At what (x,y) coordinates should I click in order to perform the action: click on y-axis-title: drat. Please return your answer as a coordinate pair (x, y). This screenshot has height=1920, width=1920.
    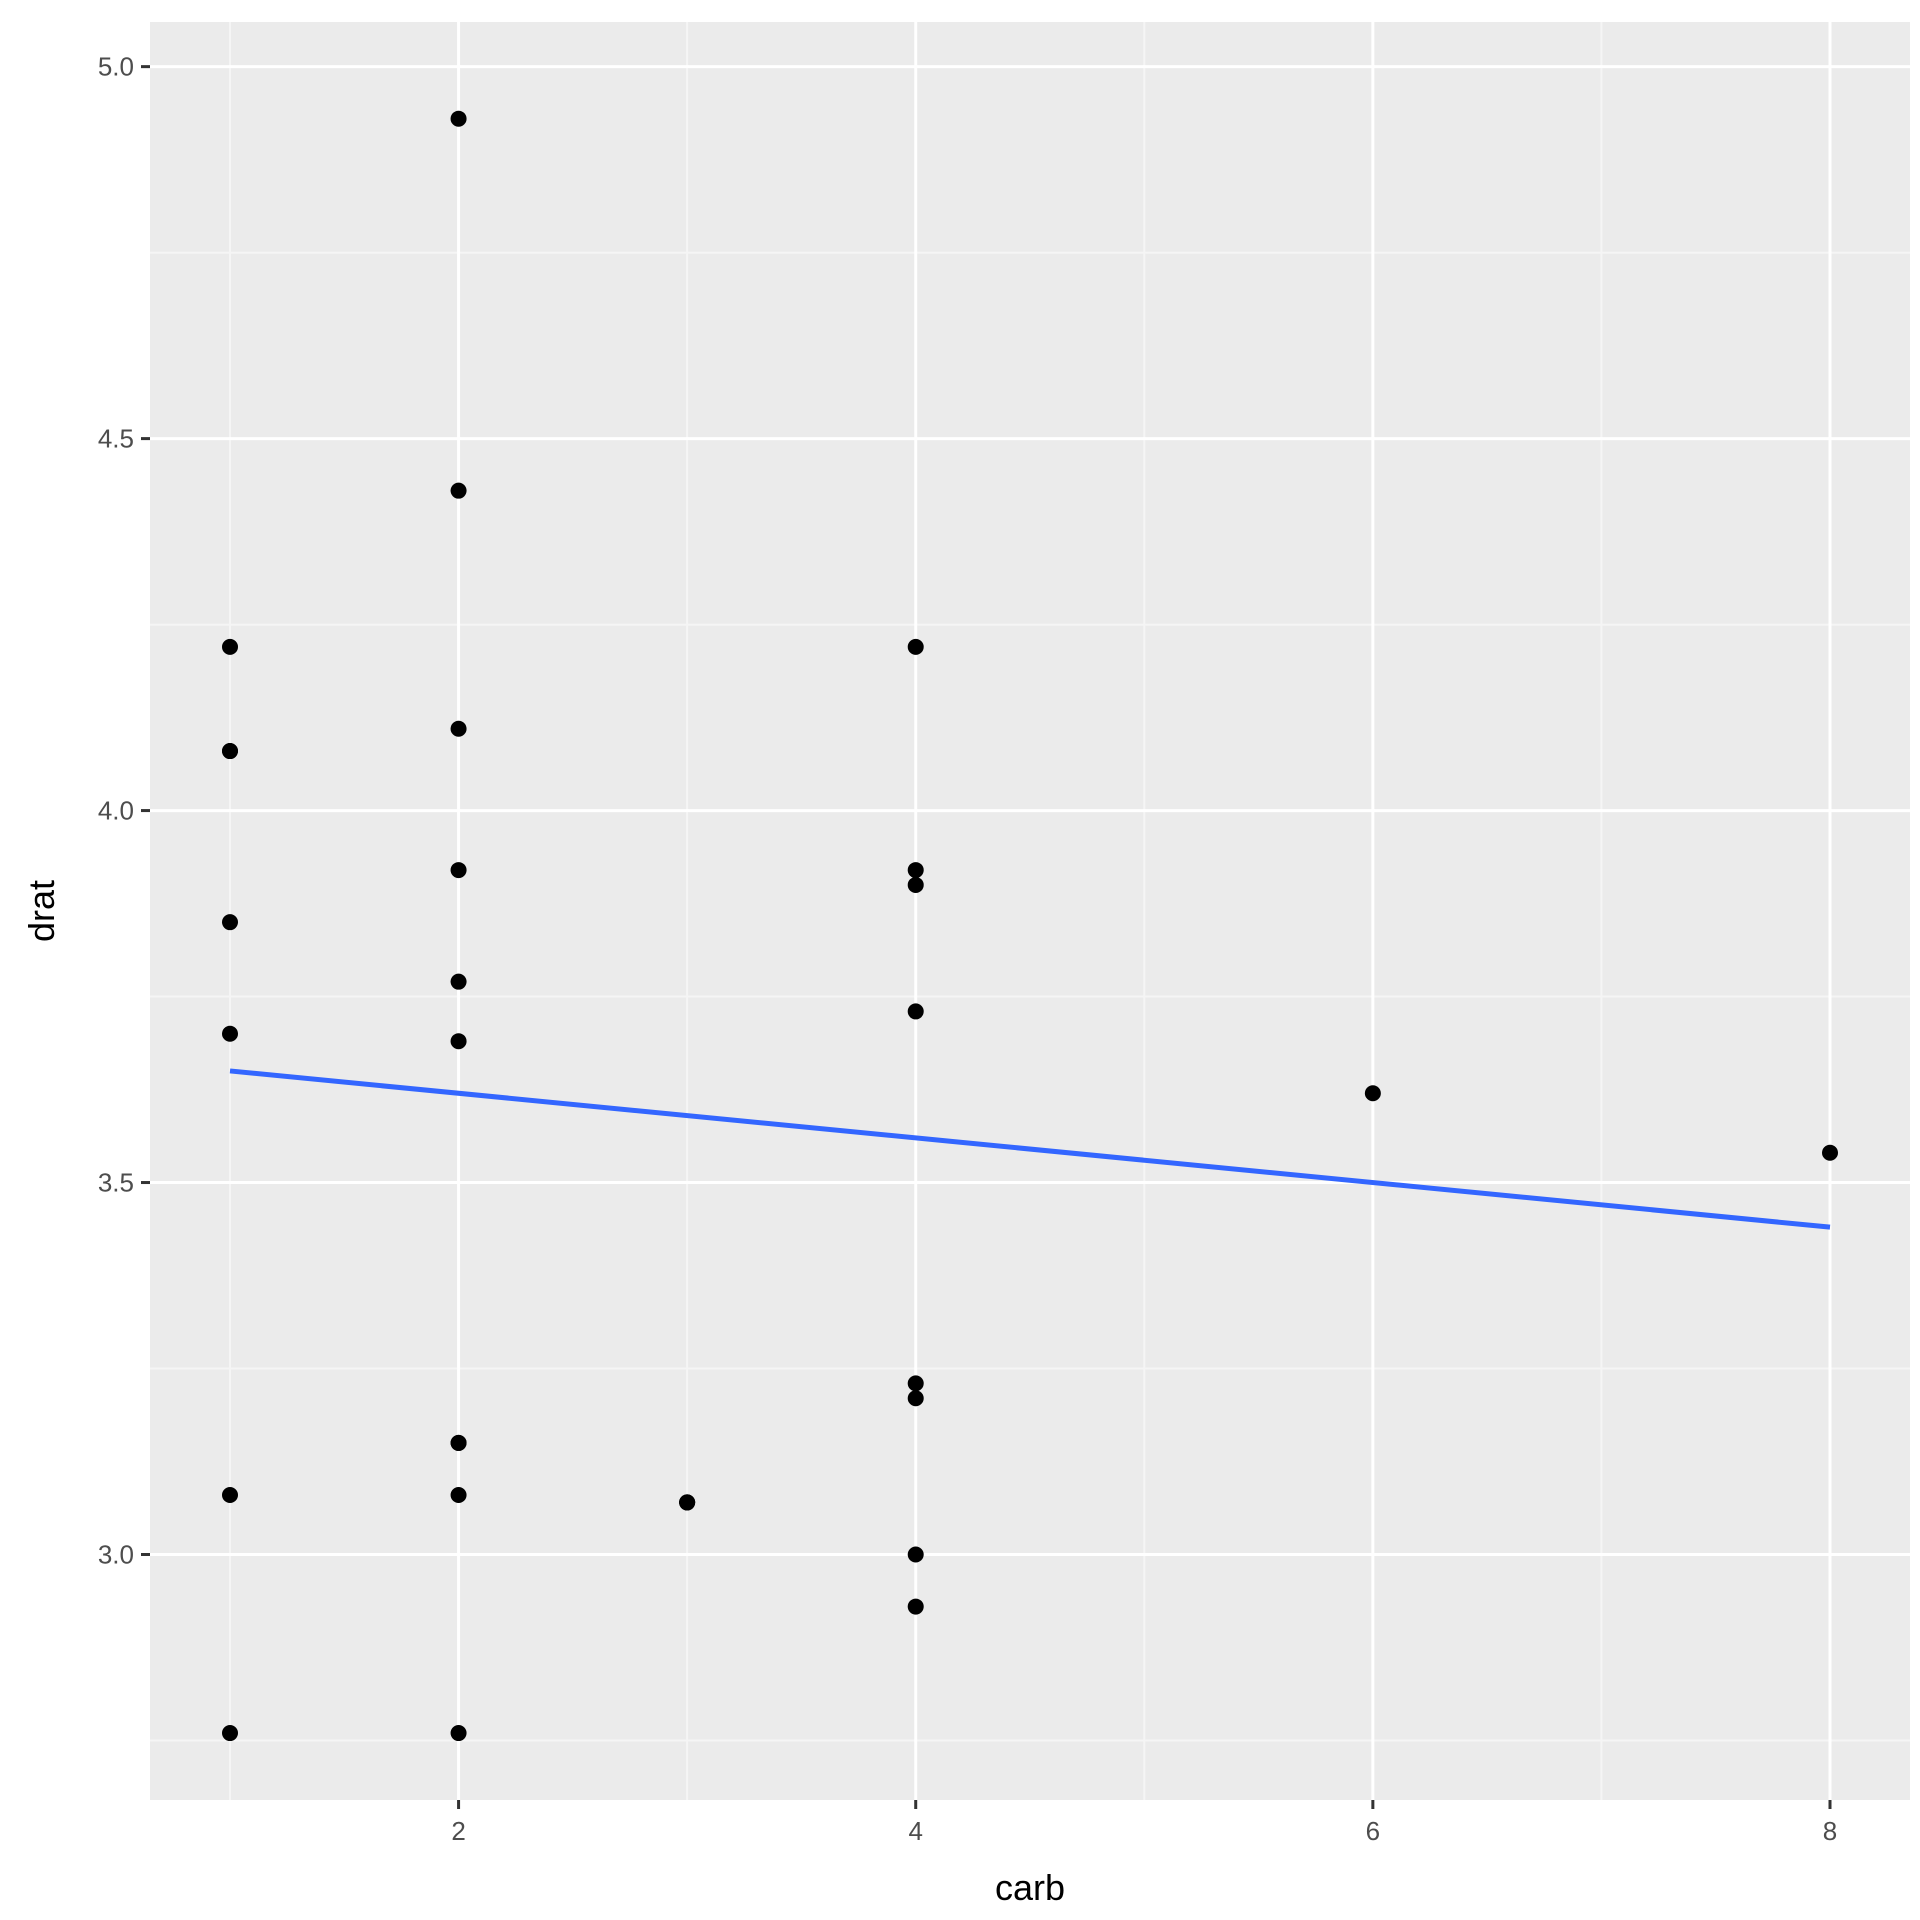
    Looking at the image, I should click on (41, 911).